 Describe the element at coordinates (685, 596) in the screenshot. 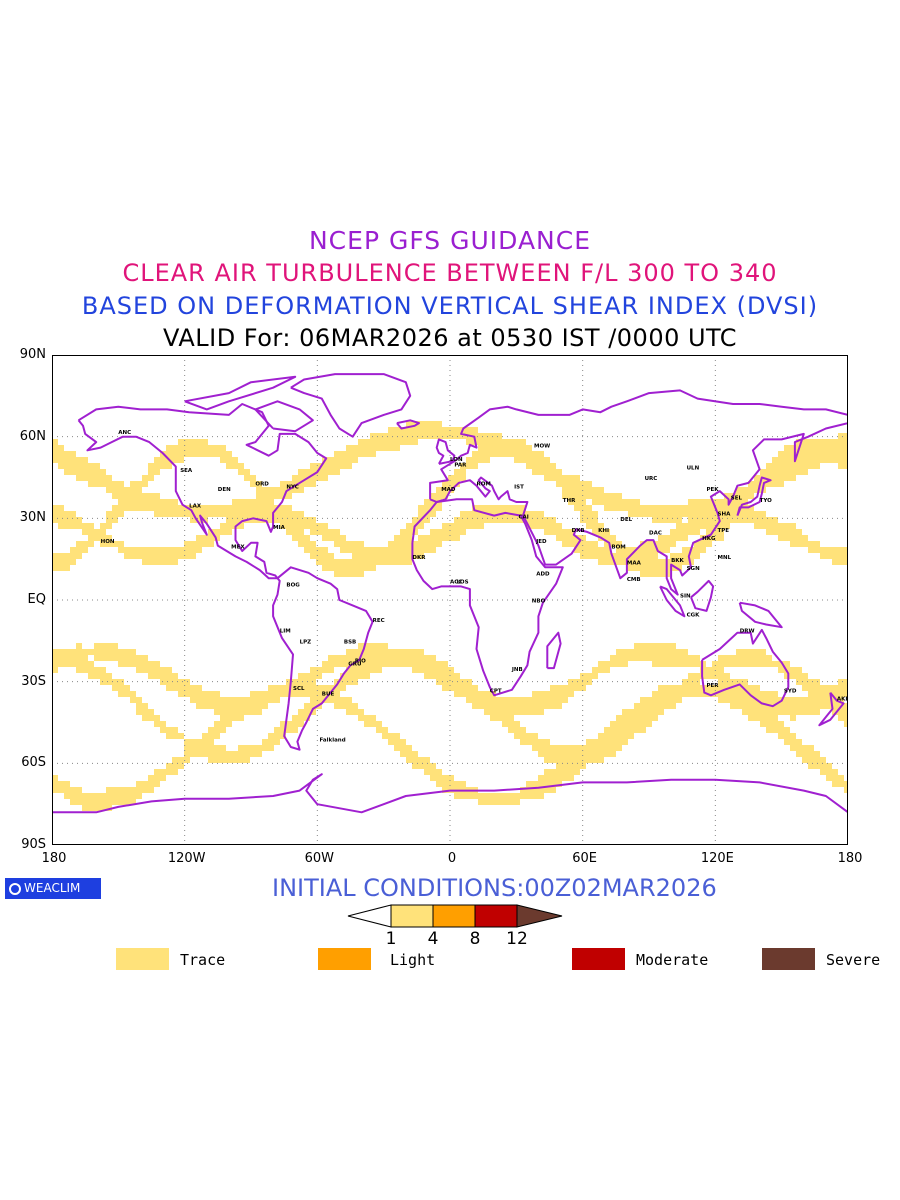

I see `station-label: SIN` at that location.